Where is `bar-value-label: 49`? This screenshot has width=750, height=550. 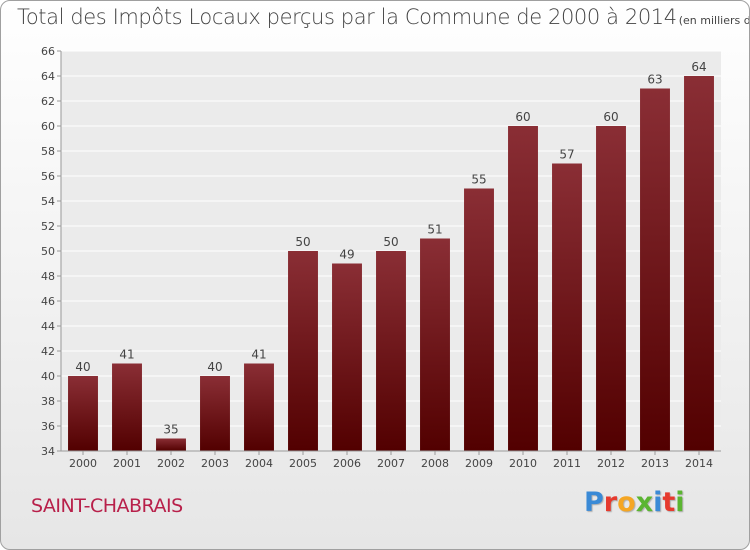
bar-value-label: 49 is located at coordinates (346, 255).